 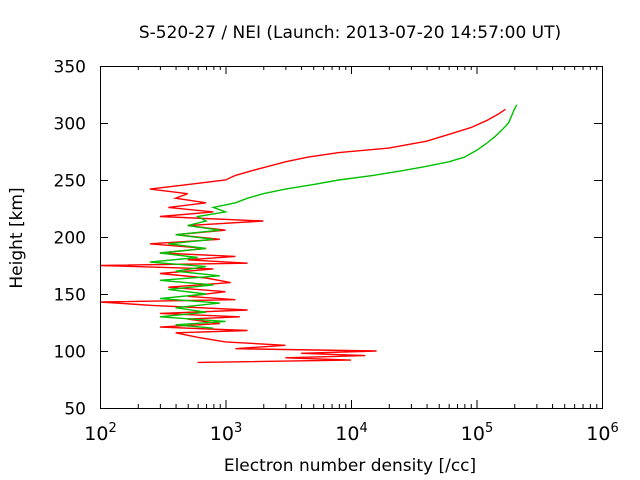 What do you see at coordinates (363, 428) in the screenshot?
I see `x-tick-exponent: 4` at bounding box center [363, 428].